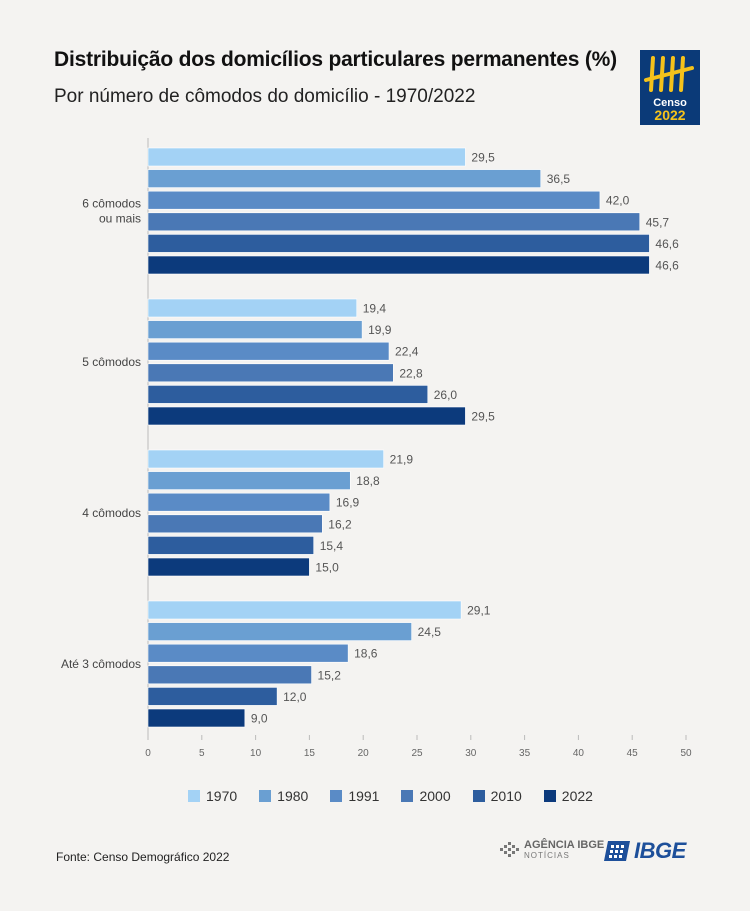 The height and width of the screenshot is (911, 750). I want to click on data-label: 22,4, so click(407, 352).